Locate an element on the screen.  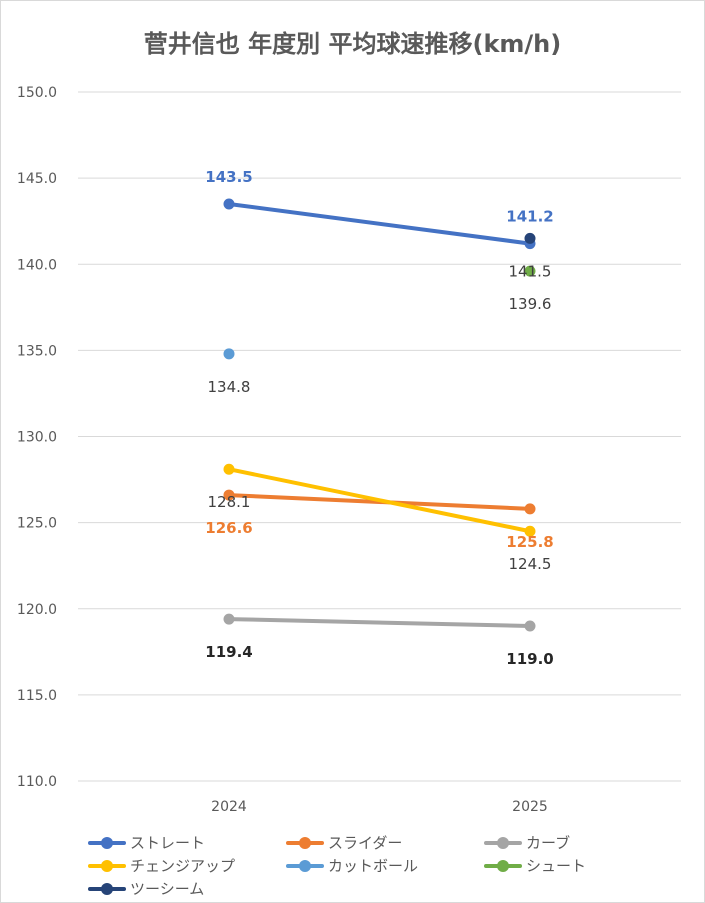
legend-item: チェンジアップ is located at coordinates (187, 865).